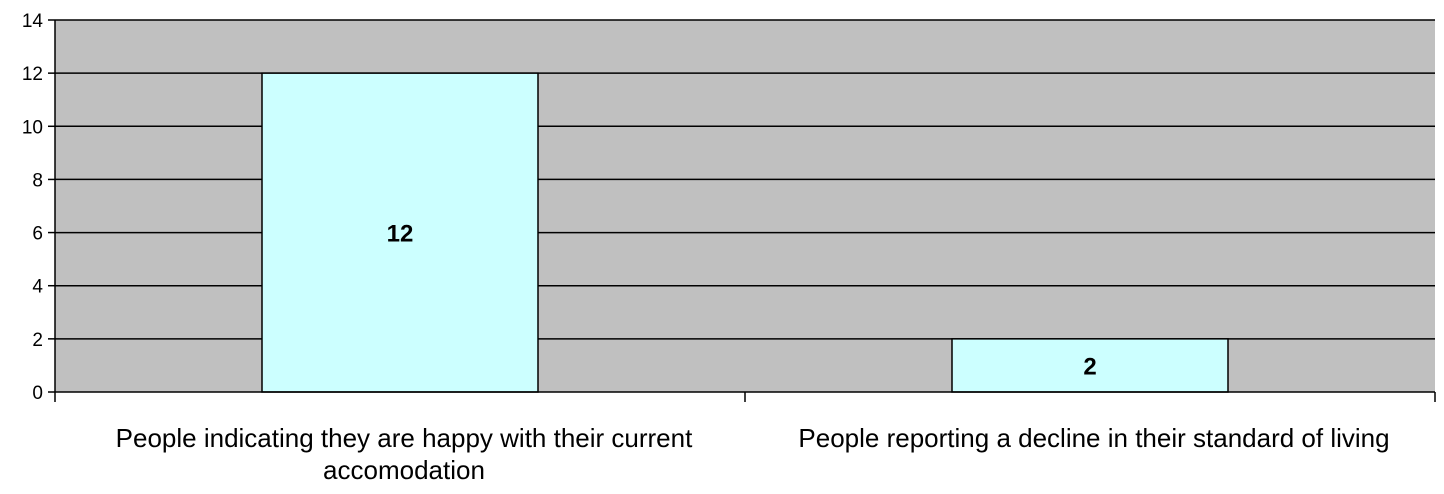 The height and width of the screenshot is (494, 1444). What do you see at coordinates (1089, 366) in the screenshot?
I see `bar-data-label: 2` at bounding box center [1089, 366].